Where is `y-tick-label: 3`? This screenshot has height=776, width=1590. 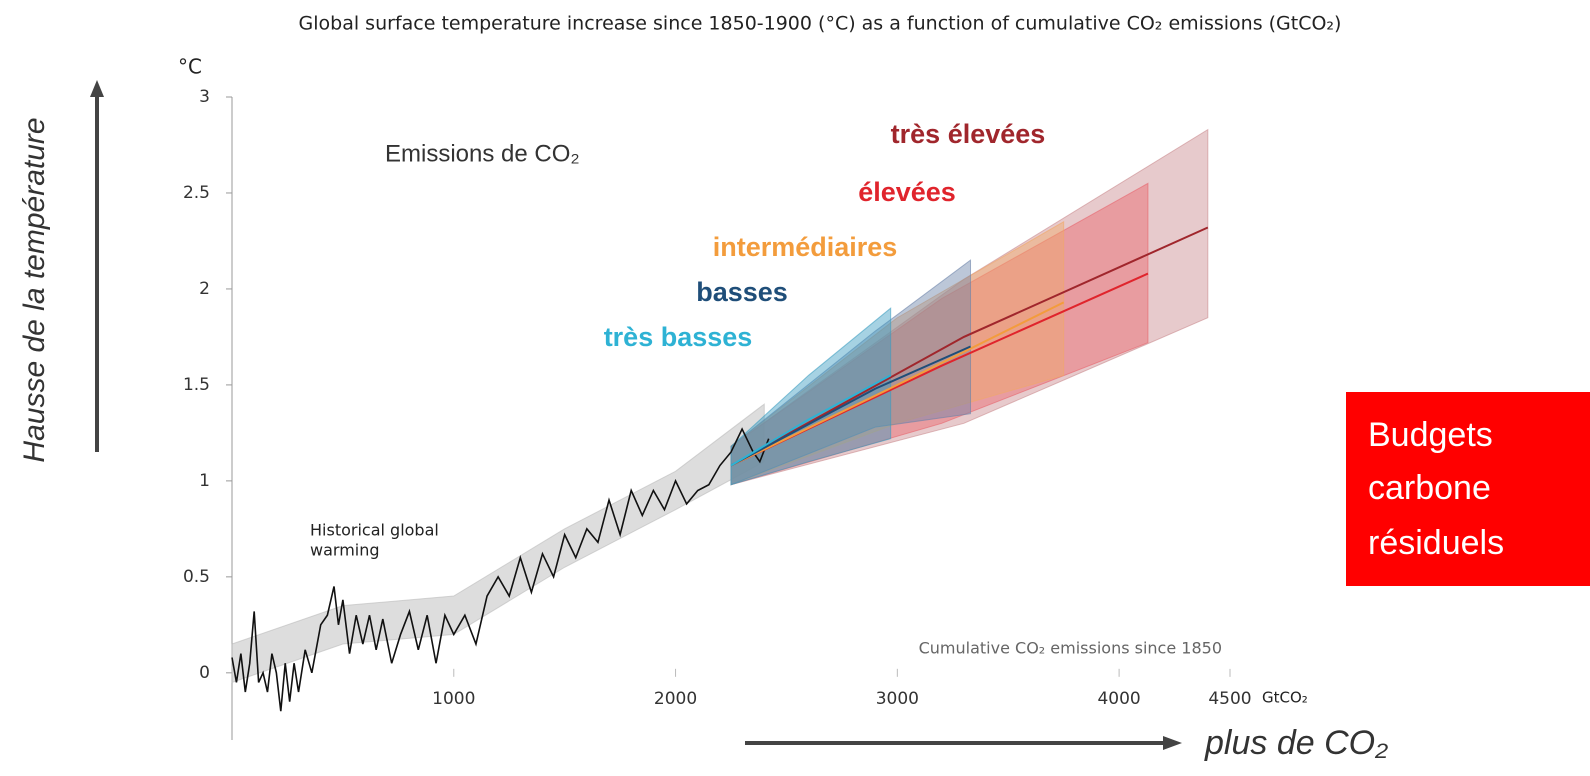
y-tick-label: 3 is located at coordinates (204, 97).